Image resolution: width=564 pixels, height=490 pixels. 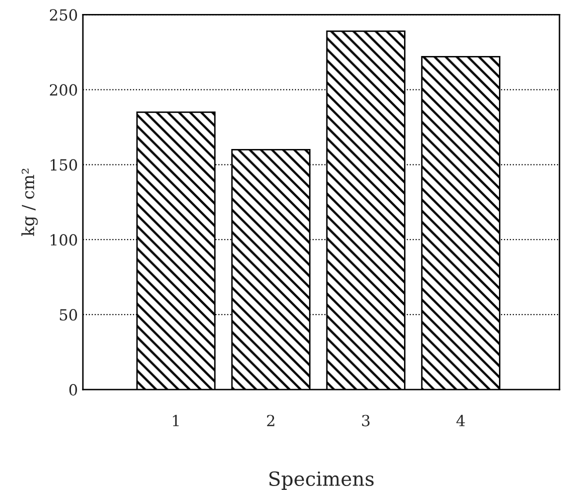 I want to click on y-tick-label: 50, so click(x=69, y=315).